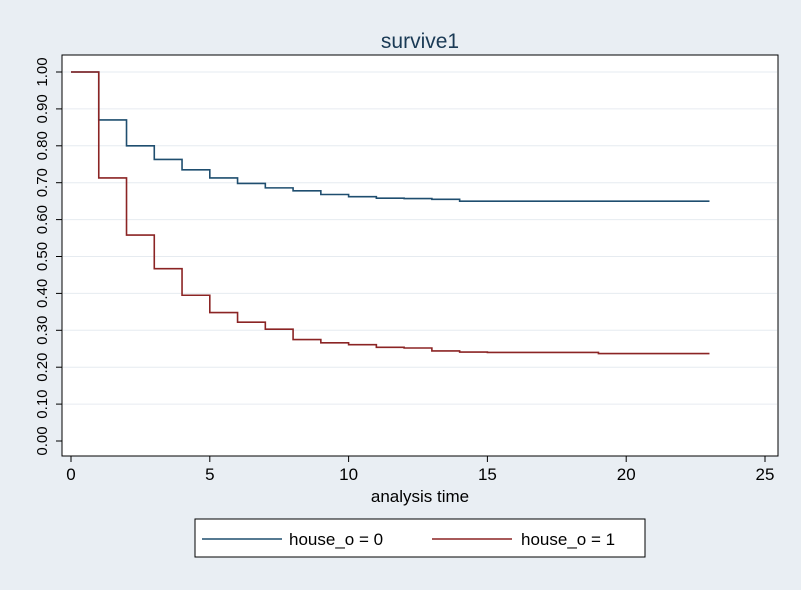 The image size is (801, 590). Describe the element at coordinates (42, 440) in the screenshot. I see `y-tick-label: 0.00` at that location.